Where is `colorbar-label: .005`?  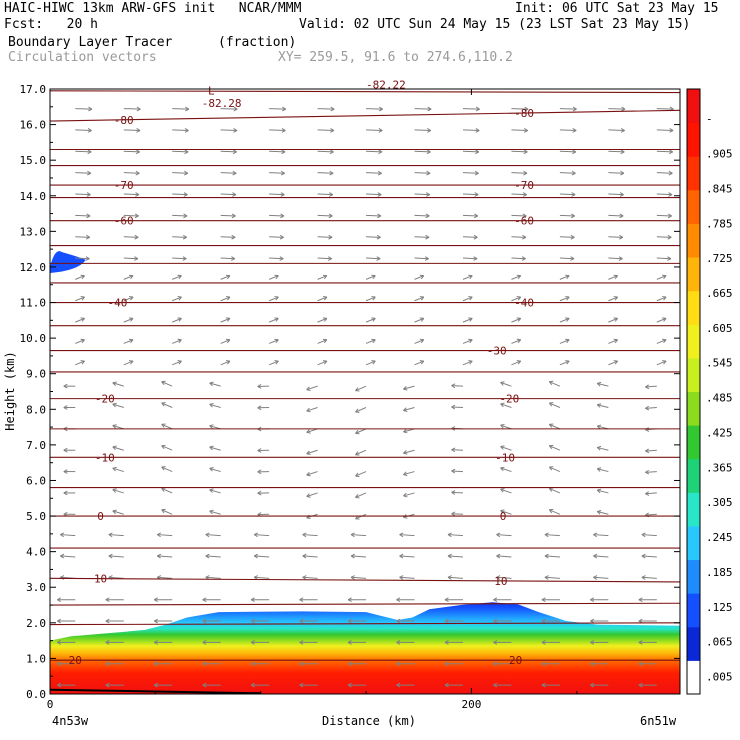
colorbar-label: .005 is located at coordinates (719, 677).